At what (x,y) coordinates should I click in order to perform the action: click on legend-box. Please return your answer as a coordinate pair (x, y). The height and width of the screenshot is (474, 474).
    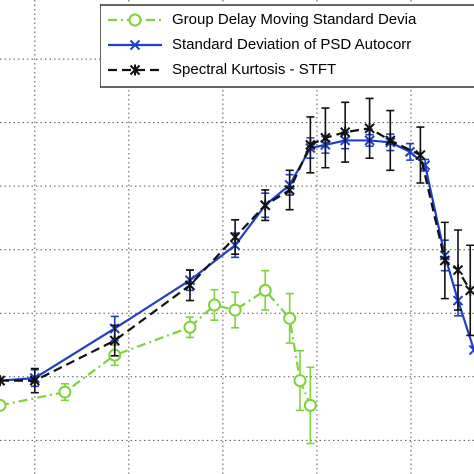
    Looking at the image, I should click on (287, 46).